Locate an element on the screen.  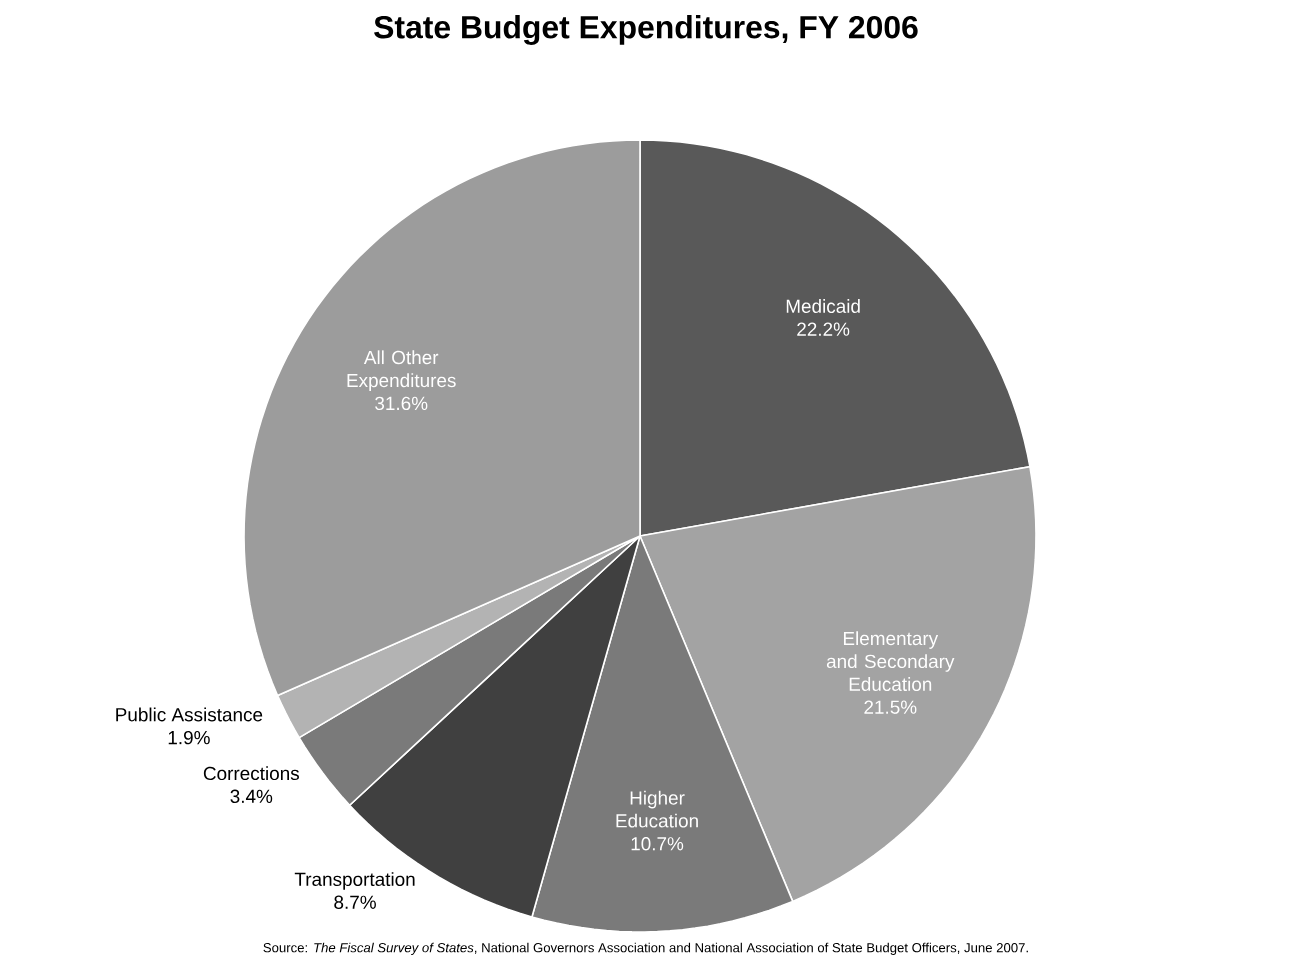
slice-label: Elementary and Secondary Education is located at coordinates (890, 661).